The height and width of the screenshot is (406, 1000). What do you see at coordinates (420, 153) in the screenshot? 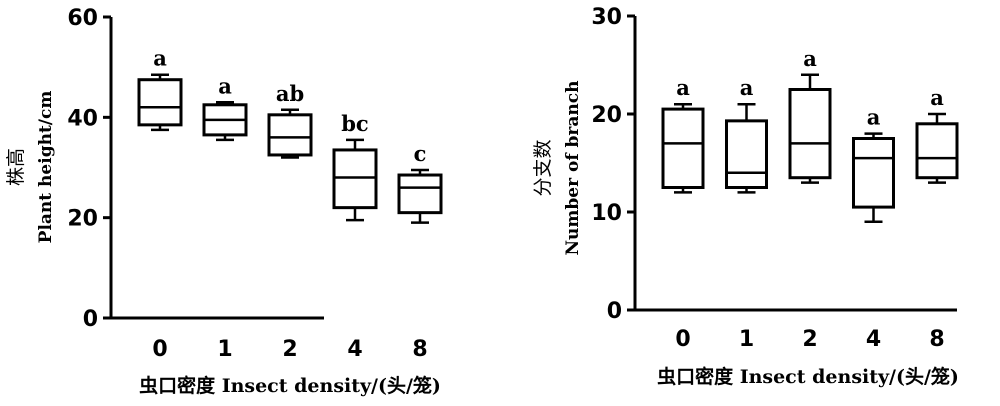
I see `significance-label: c` at bounding box center [420, 153].